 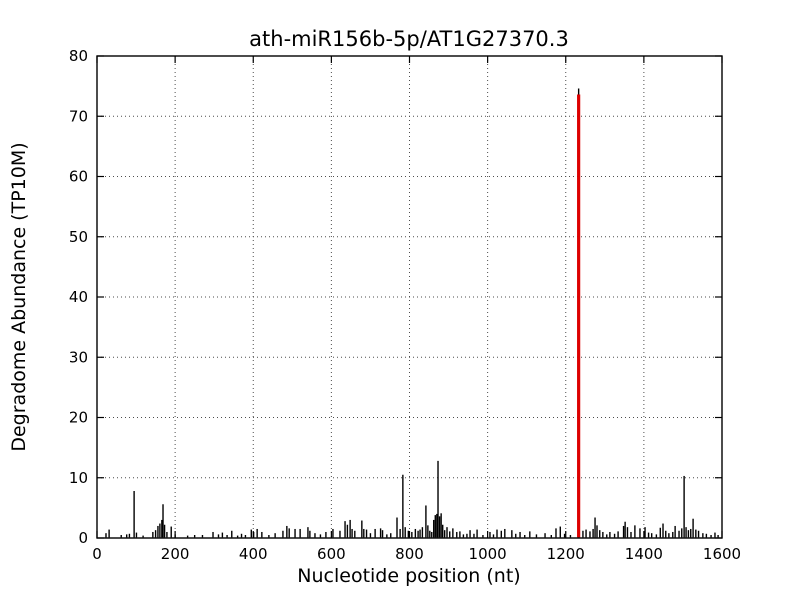 I want to click on y-tick-label: 30, so click(x=78, y=357).